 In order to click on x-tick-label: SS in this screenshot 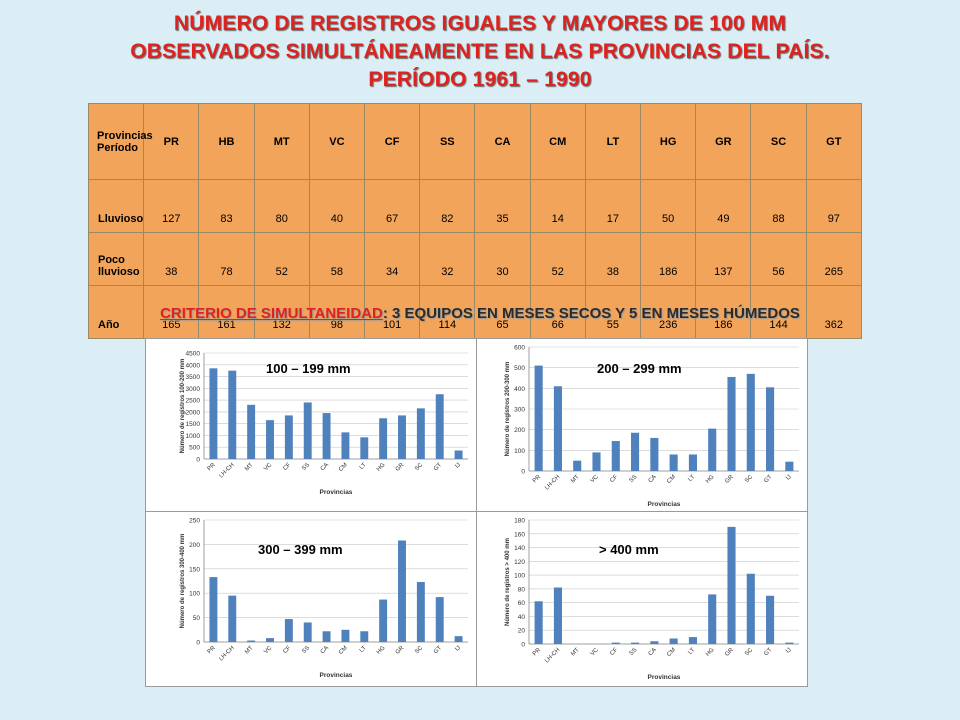, I will do `click(634, 479)`.